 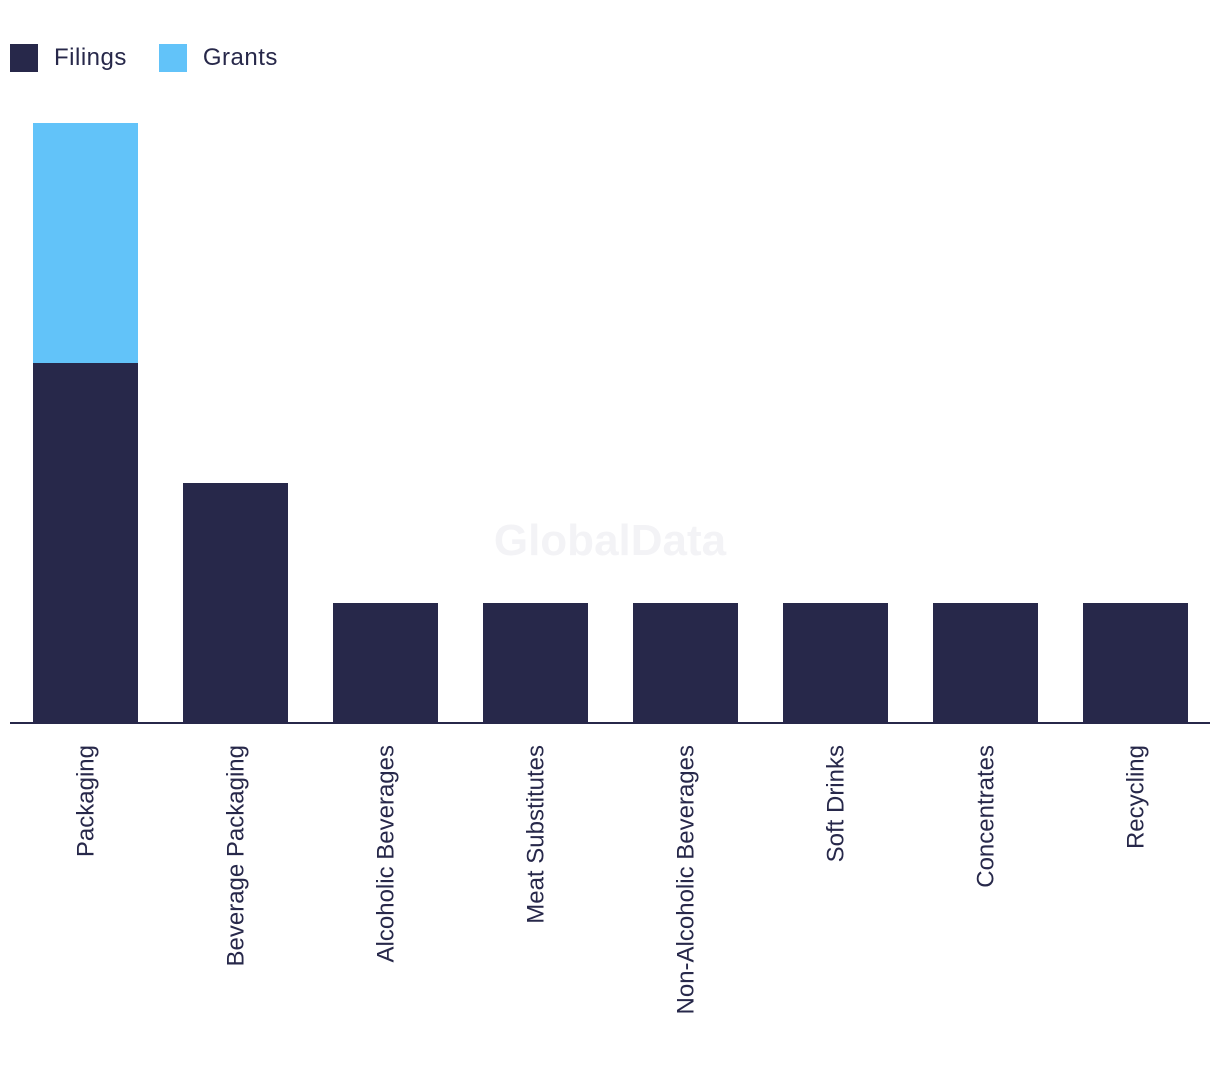 What do you see at coordinates (836, 803) in the screenshot?
I see `x-tick-label-soft-drinks: Soft Drinks` at bounding box center [836, 803].